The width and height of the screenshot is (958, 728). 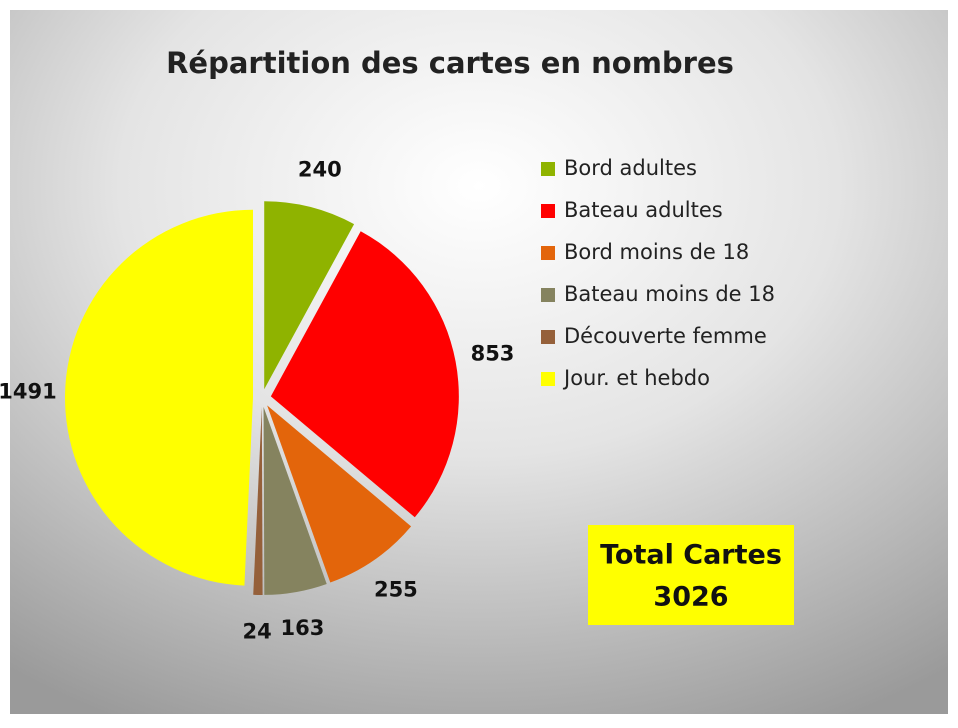 I want to click on data-label: 240, so click(x=320, y=170).